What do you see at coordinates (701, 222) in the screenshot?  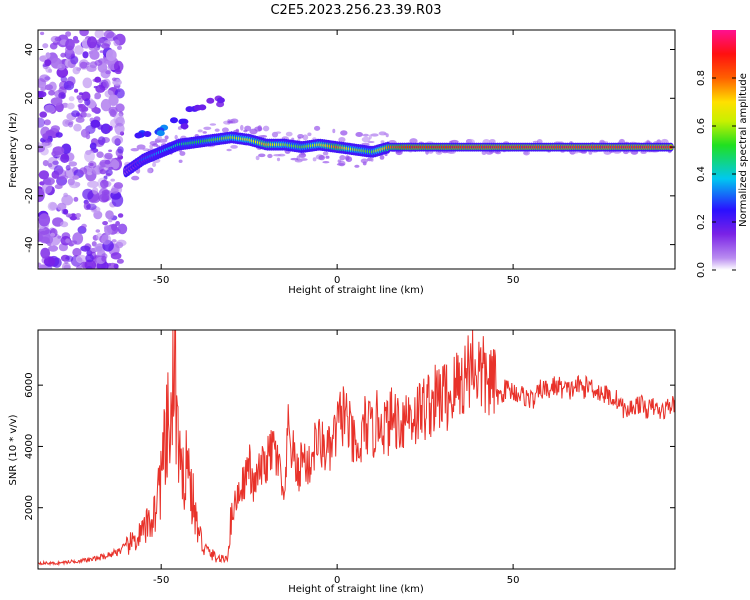 I see `colorbar-tick-label: 0.2` at bounding box center [701, 222].